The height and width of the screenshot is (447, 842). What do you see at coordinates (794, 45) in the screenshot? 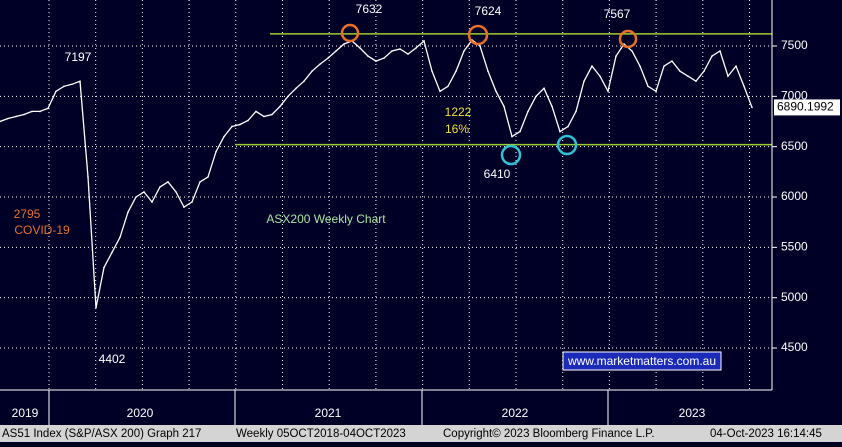
I see `y-tick-label: 7500` at bounding box center [794, 45].